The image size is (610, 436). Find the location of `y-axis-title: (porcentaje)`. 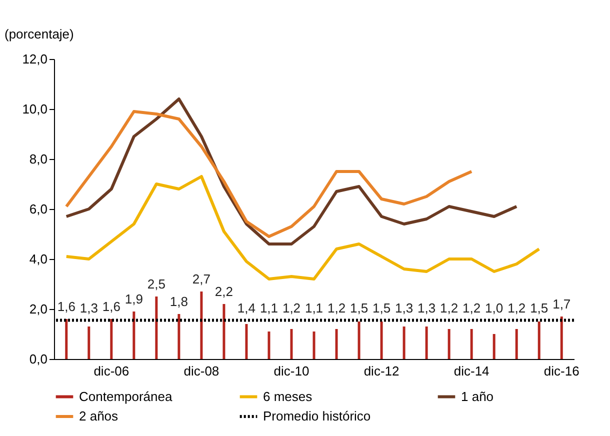

y-axis-title: (porcentaje) is located at coordinates (39, 34).